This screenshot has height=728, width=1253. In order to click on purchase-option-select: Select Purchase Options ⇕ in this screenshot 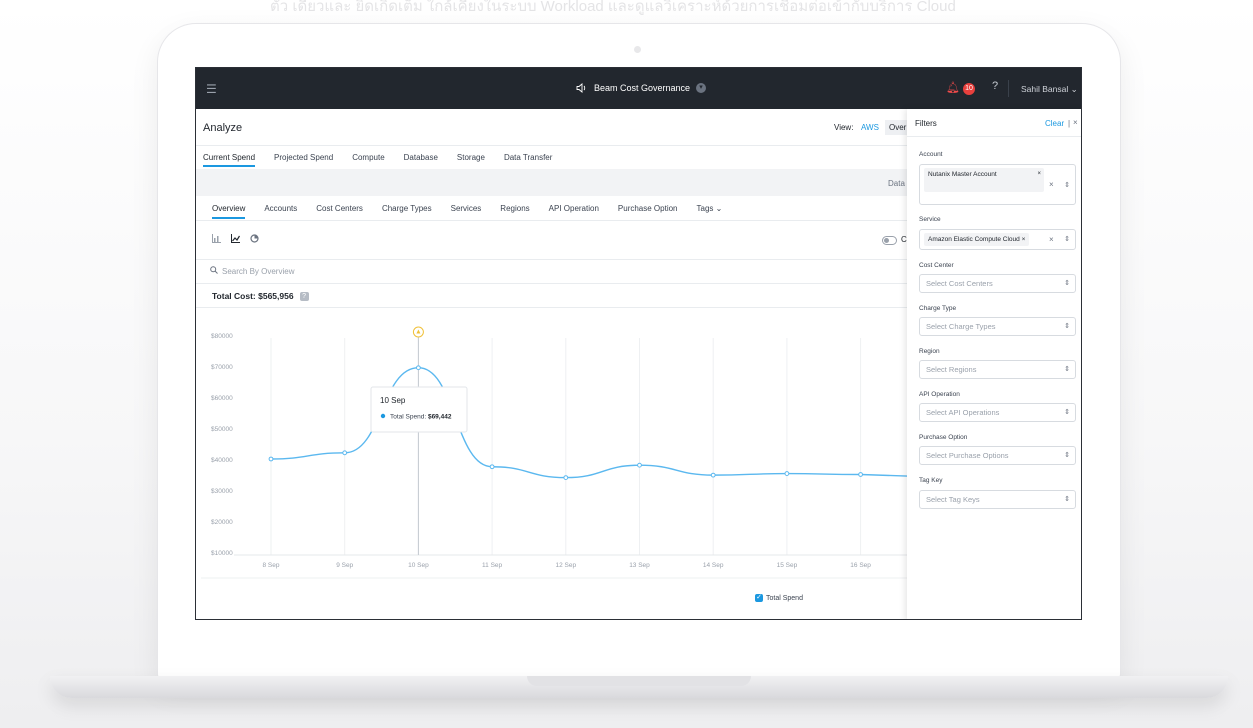, I will do `click(997, 455)`.